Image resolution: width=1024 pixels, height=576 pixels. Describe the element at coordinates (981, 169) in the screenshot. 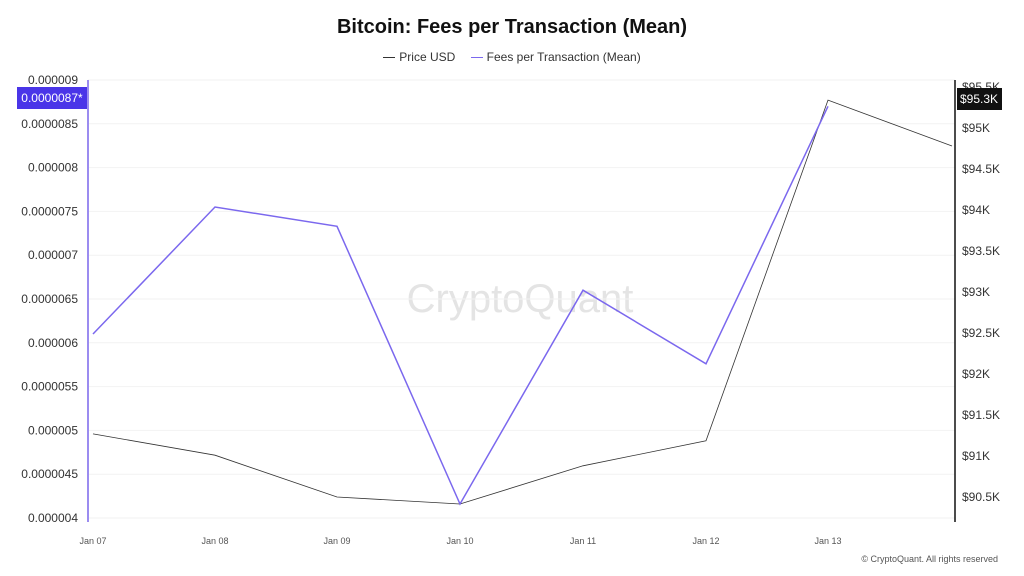

I see `right-tick-label: $94.5K` at that location.